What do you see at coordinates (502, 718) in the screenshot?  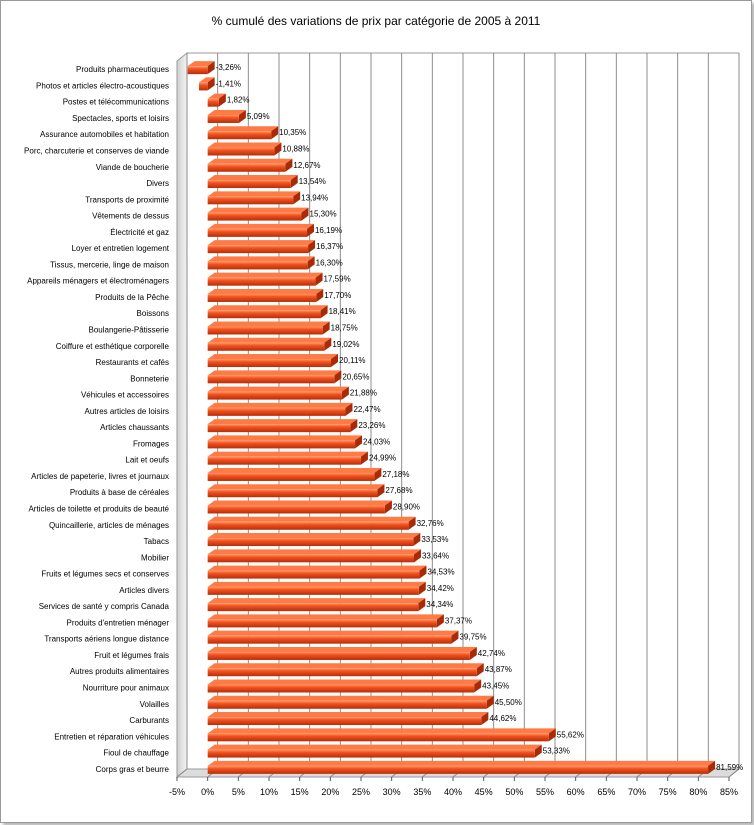 I see `data-label: 44,62%` at bounding box center [502, 718].